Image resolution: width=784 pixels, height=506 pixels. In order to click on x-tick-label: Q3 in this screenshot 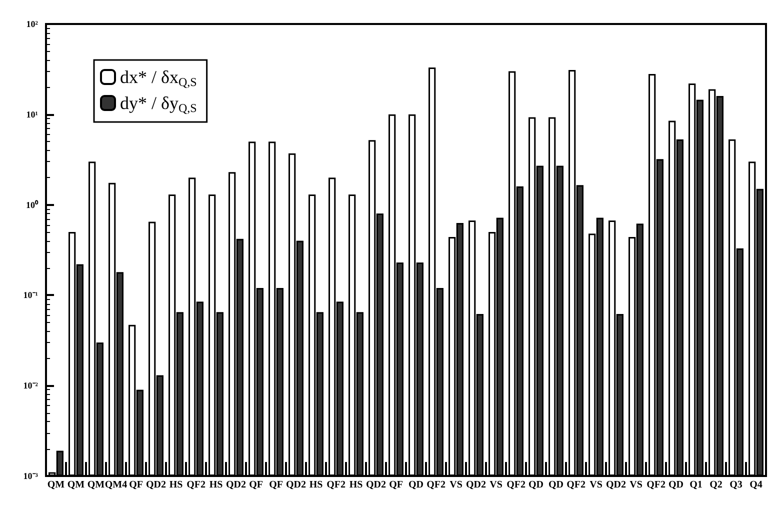, I will do `click(736, 485)`.